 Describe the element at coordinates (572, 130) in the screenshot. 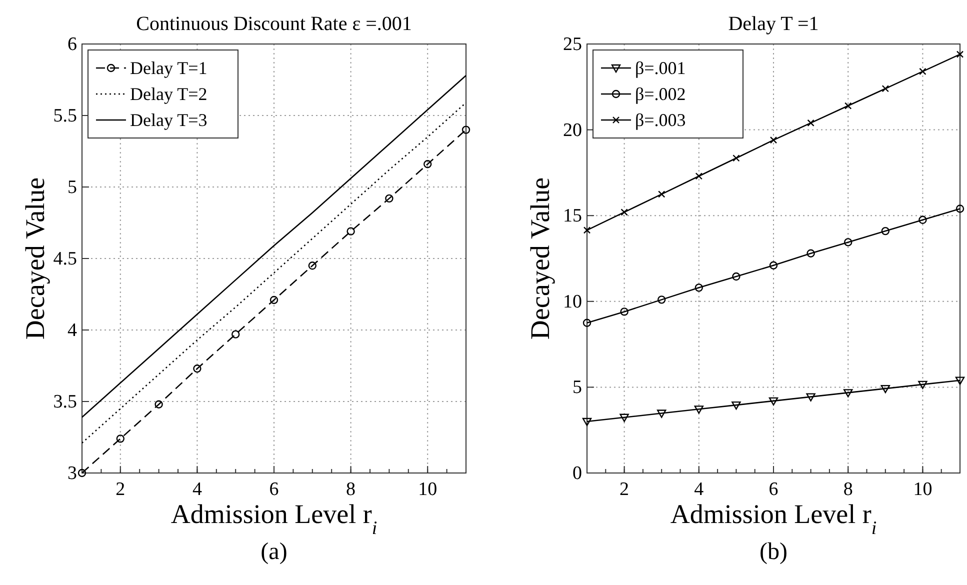

I see `y-tick-label: 20` at that location.